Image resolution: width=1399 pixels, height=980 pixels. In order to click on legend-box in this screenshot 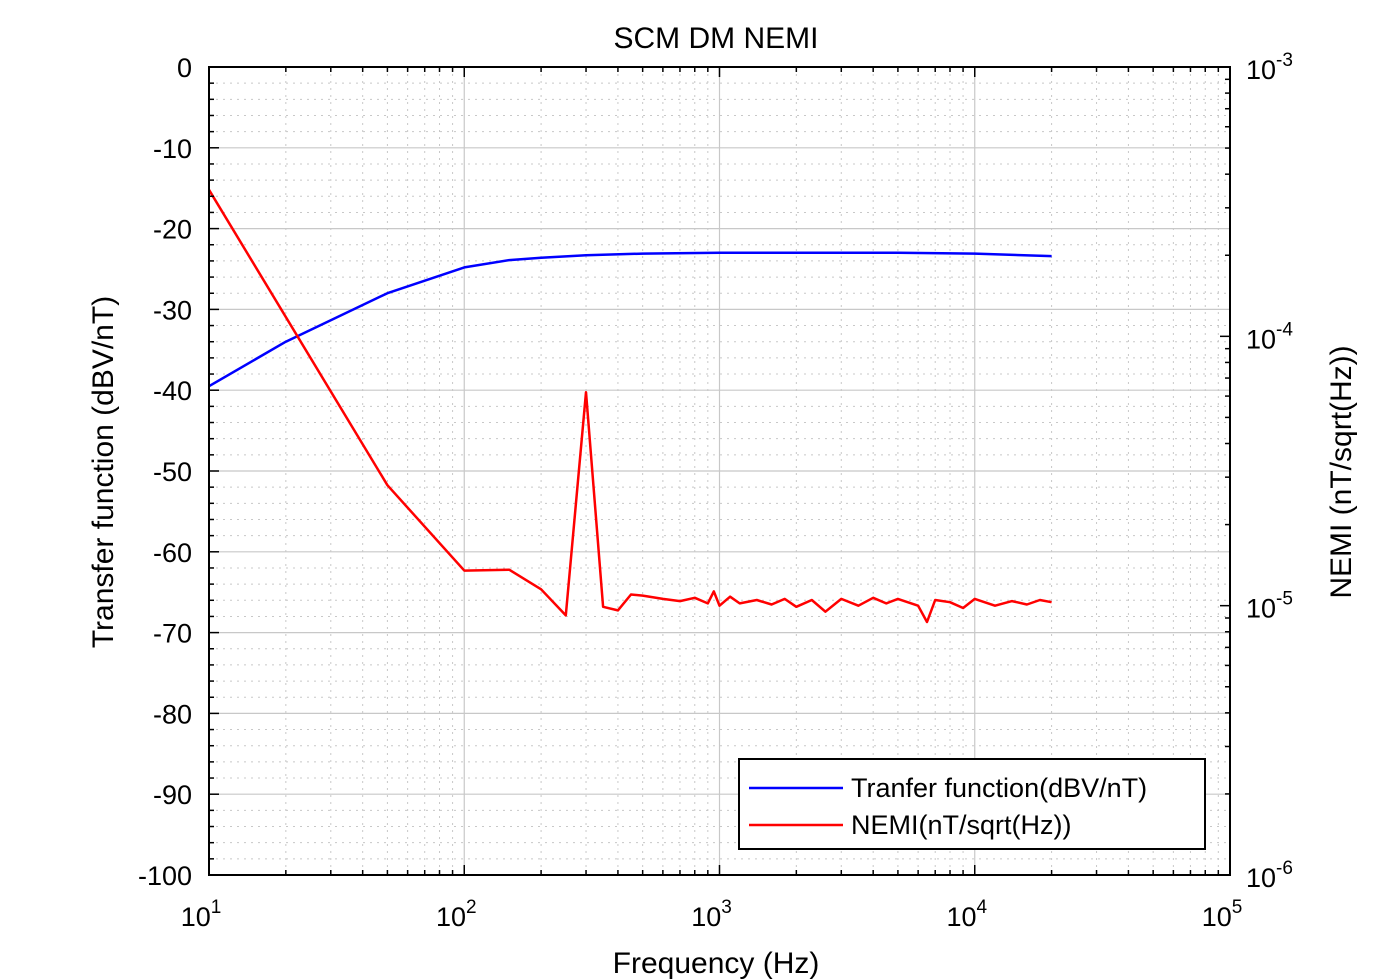, I will do `click(972, 804)`.